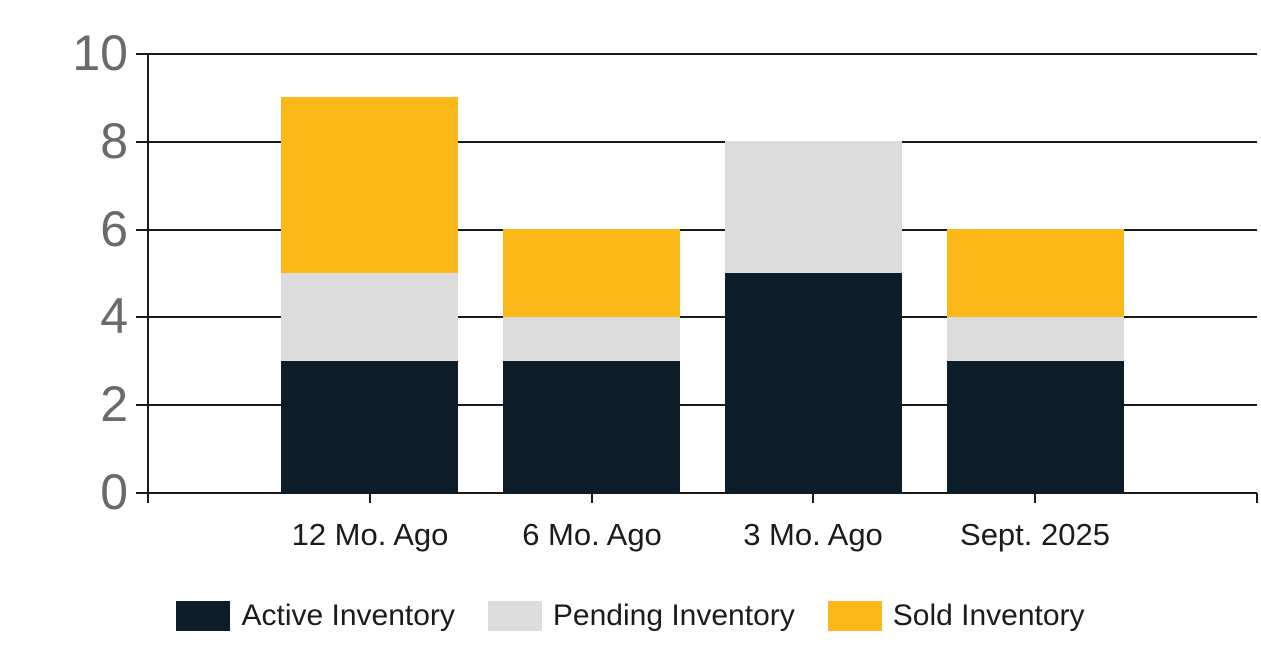 The width and height of the screenshot is (1261, 663). I want to click on y-tick-label-2: 2, so click(114, 404).